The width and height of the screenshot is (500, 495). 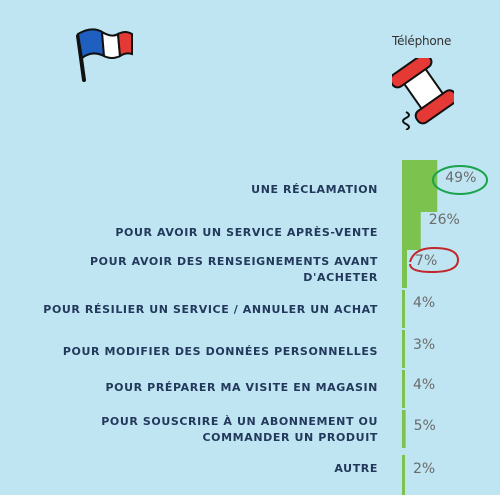 What do you see at coordinates (314, 189) in the screenshot?
I see `category-label: UNE RÉCLAMATION` at bounding box center [314, 189].